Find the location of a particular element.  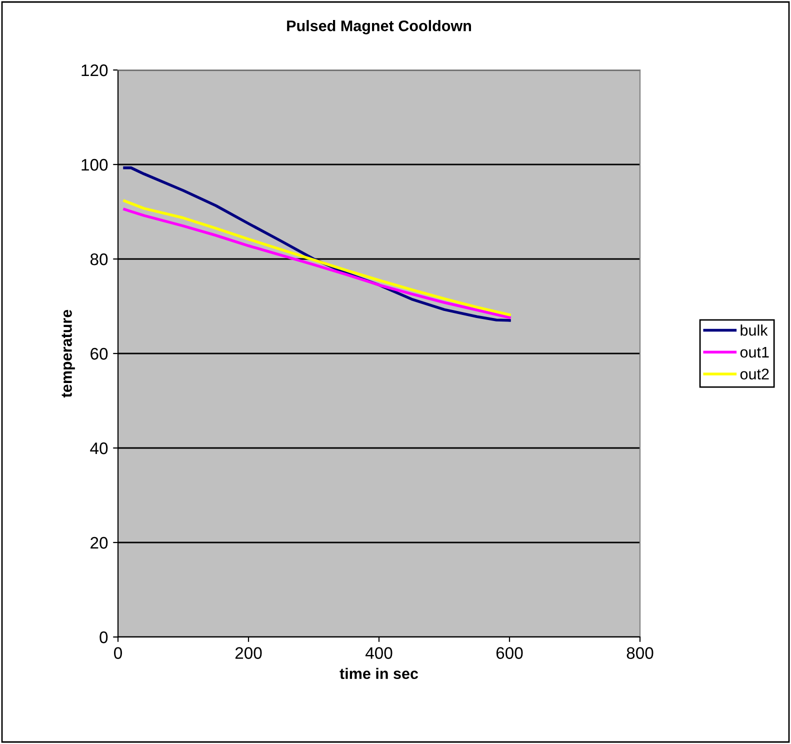

legend-label: bulk is located at coordinates (754, 330).